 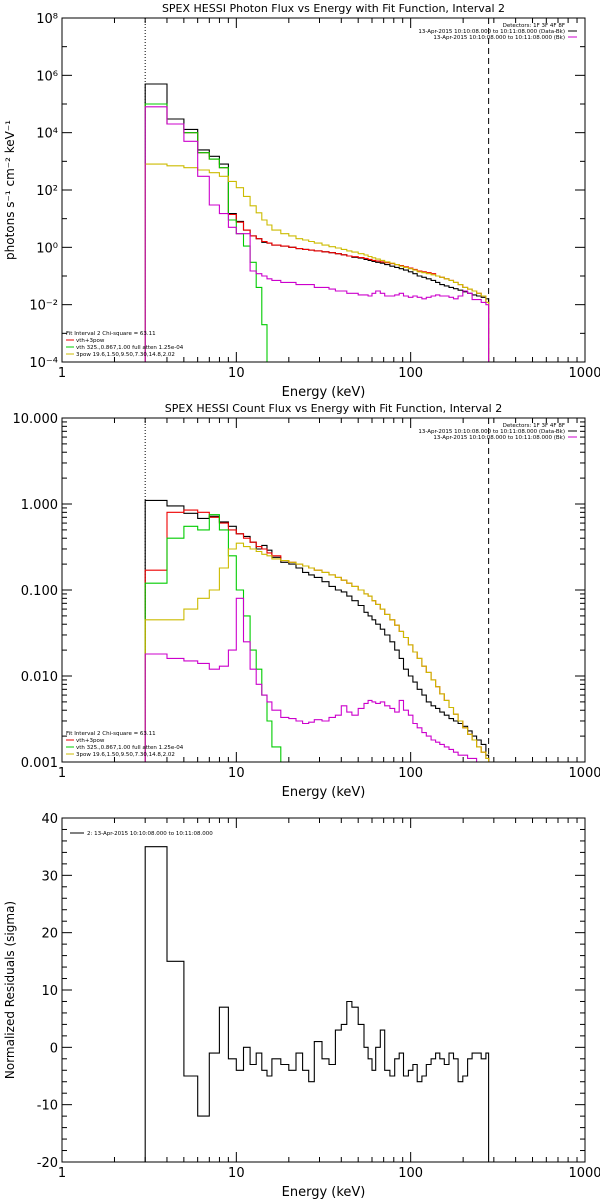 What do you see at coordinates (43, 363) in the screenshot?
I see `y-tick-label: 10⁻⁴` at bounding box center [43, 363].